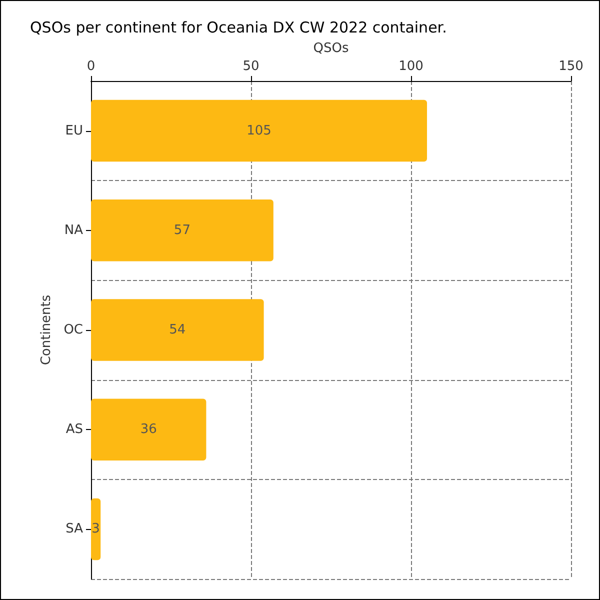 This screenshot has height=600, width=600. I want to click on x-tick-label: 50, so click(251, 66).